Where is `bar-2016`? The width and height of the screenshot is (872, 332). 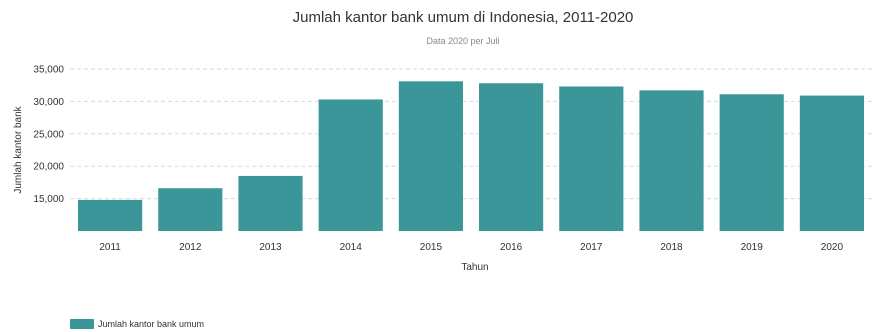
bar-2016 is located at coordinates (511, 157).